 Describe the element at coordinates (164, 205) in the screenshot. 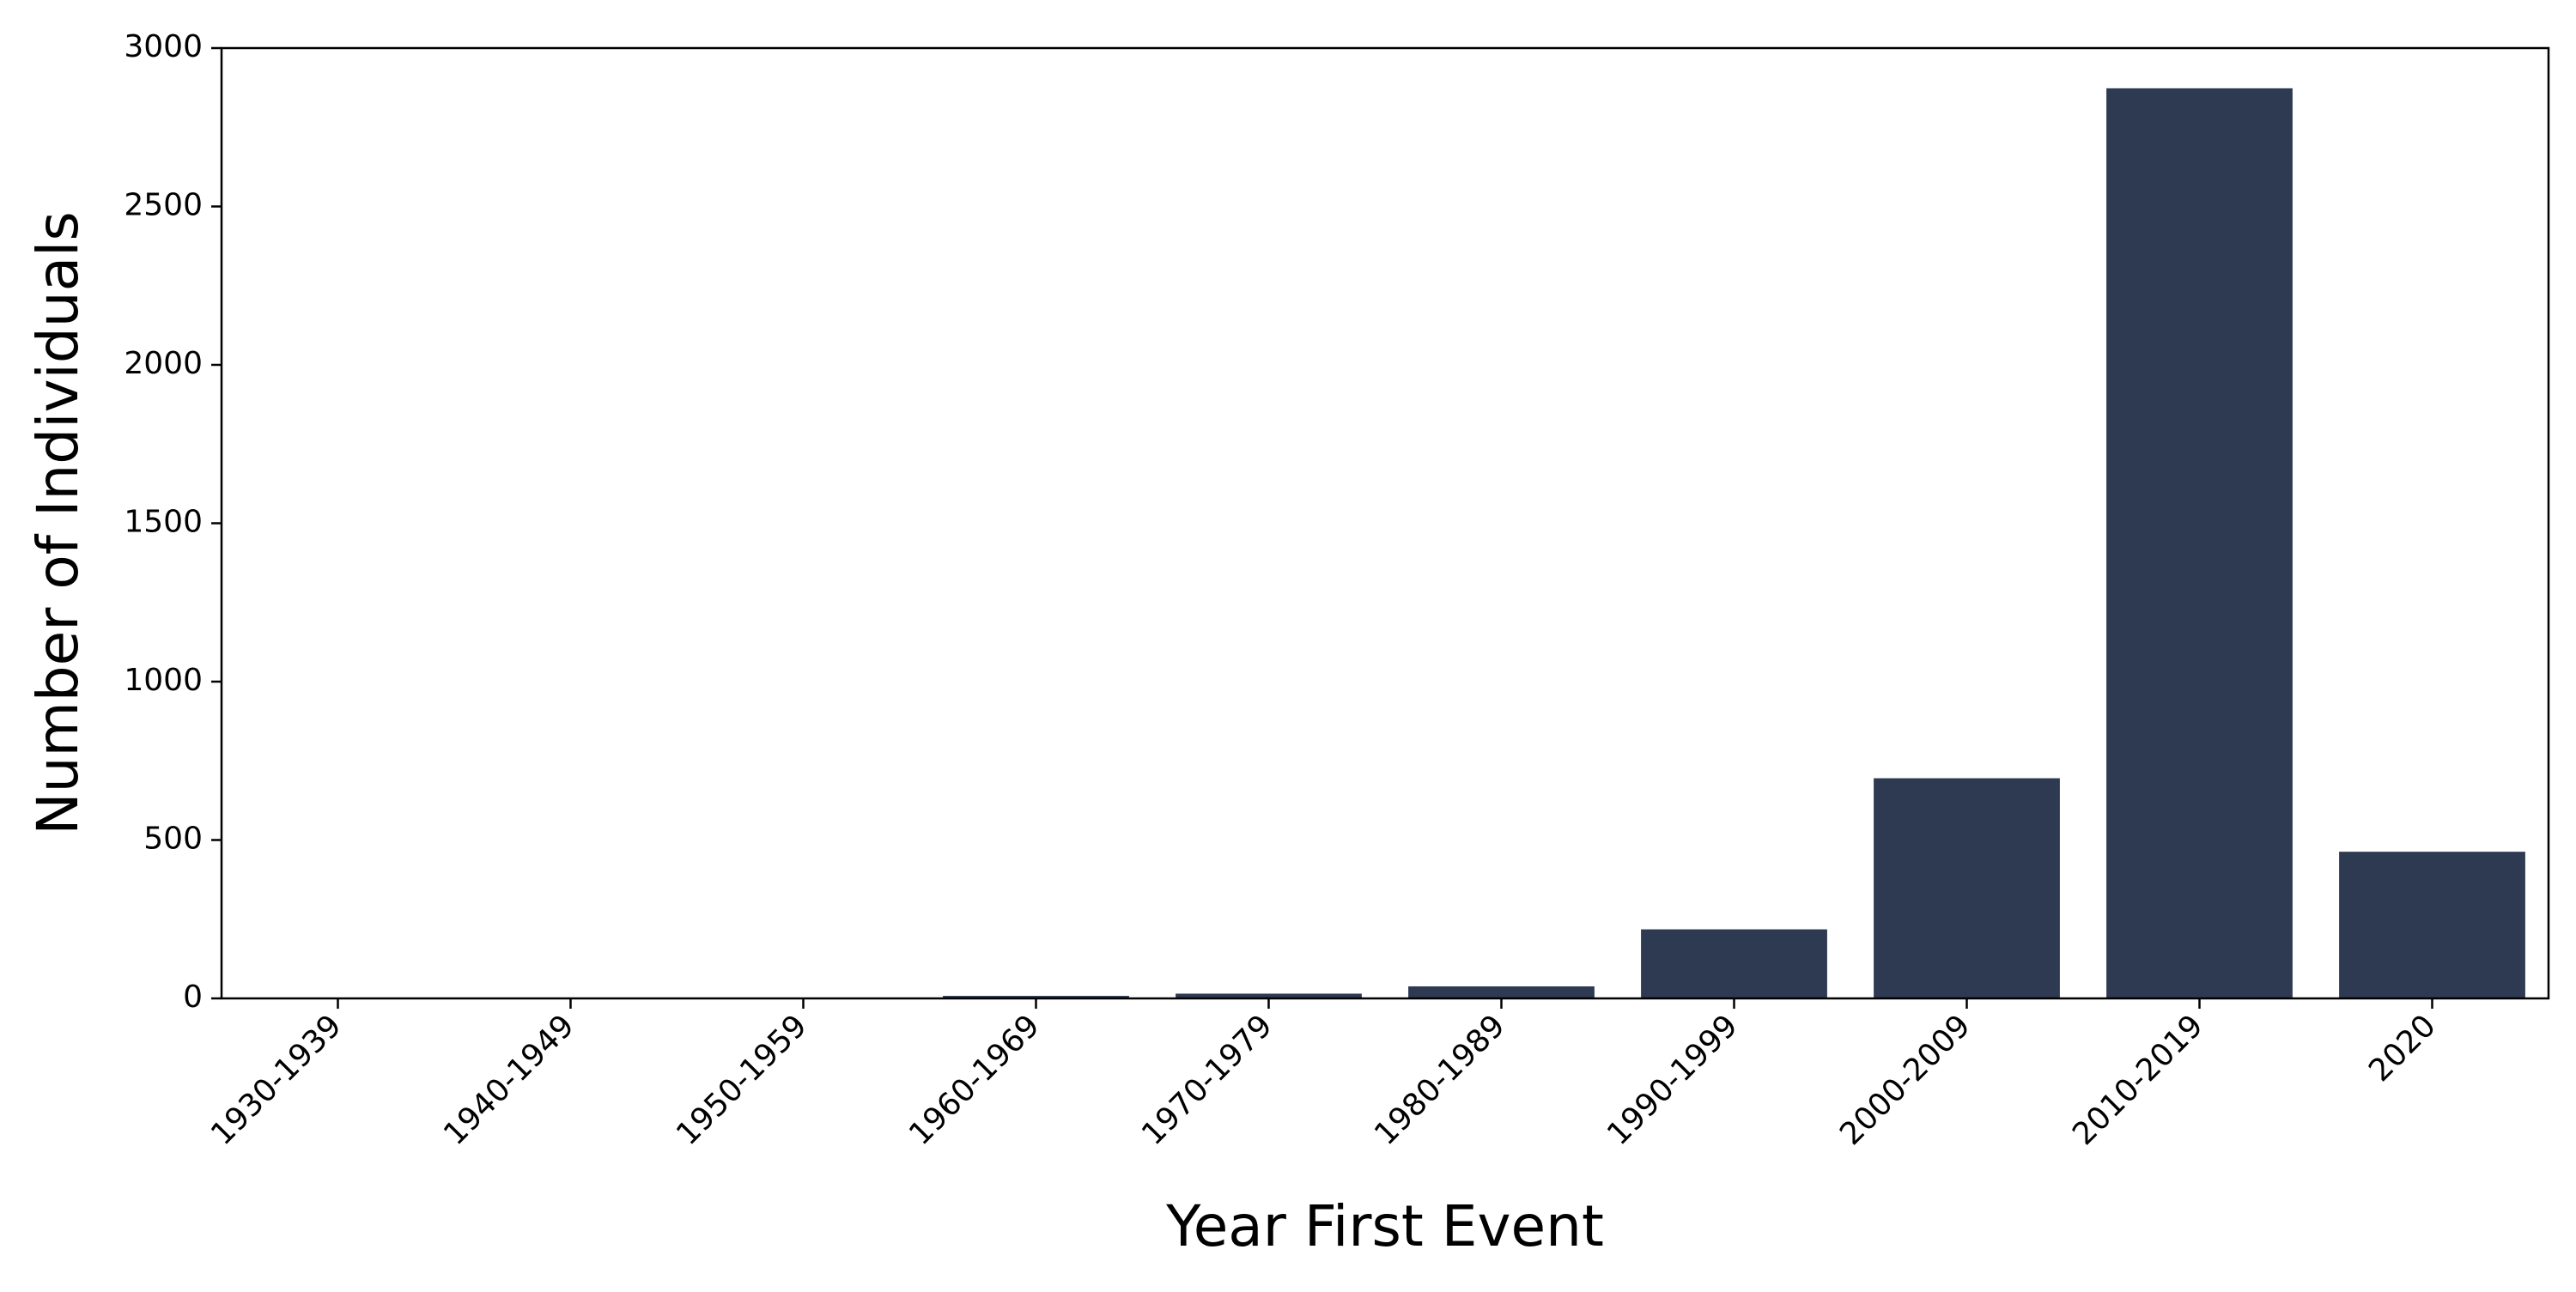

I see `y-tick-label: 2500` at that location.